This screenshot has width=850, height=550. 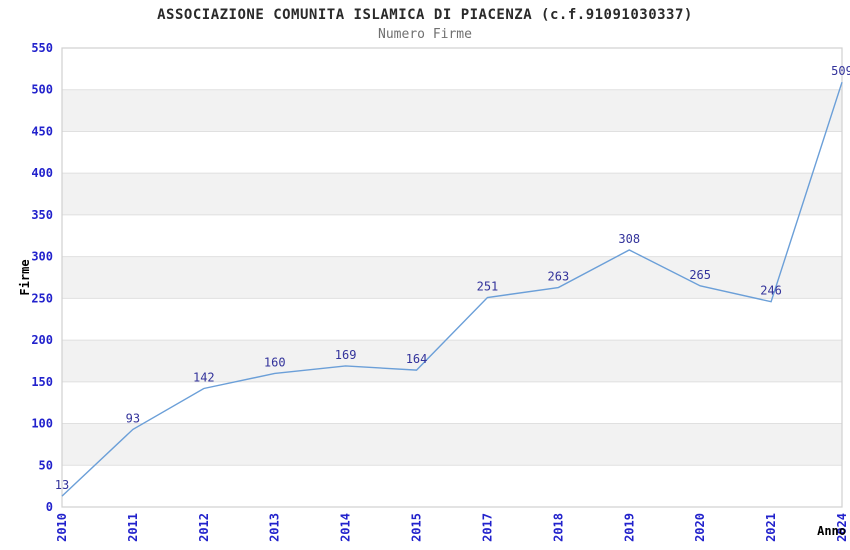 What do you see at coordinates (204, 377) in the screenshot?
I see `data-point-label: 142` at bounding box center [204, 377].